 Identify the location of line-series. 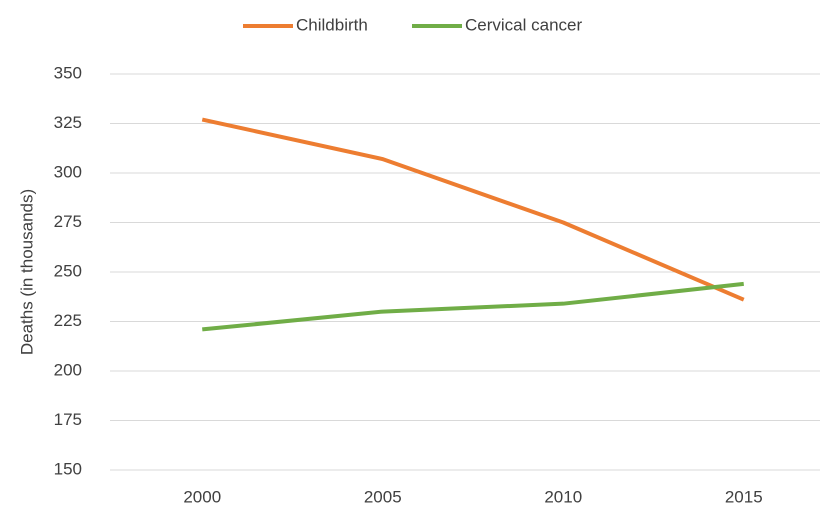
(473, 306).